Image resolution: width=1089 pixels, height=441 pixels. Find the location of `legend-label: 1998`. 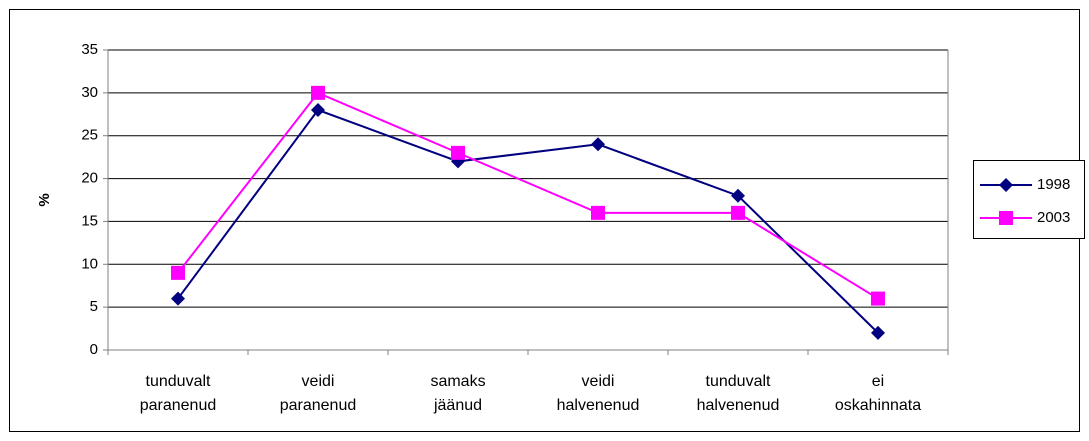

legend-label: 1998 is located at coordinates (1053, 184).